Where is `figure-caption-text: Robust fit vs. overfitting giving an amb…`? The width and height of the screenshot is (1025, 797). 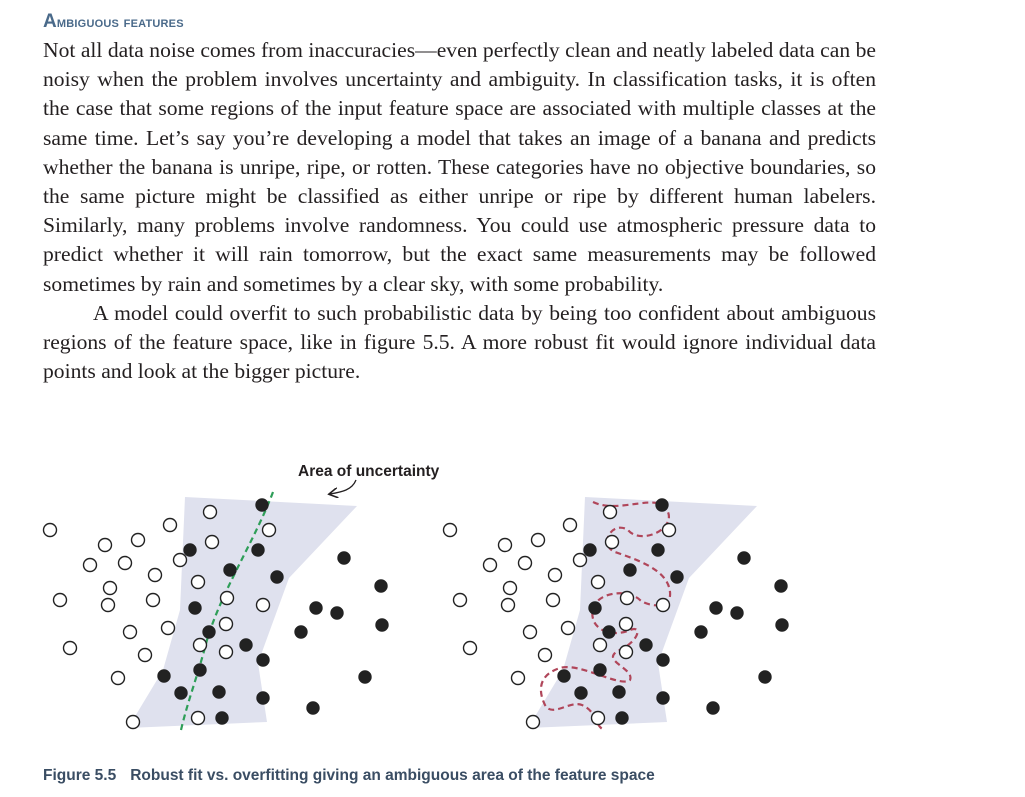
figure-caption-text: Robust fit vs. overfitting giving an amb… is located at coordinates (392, 775).